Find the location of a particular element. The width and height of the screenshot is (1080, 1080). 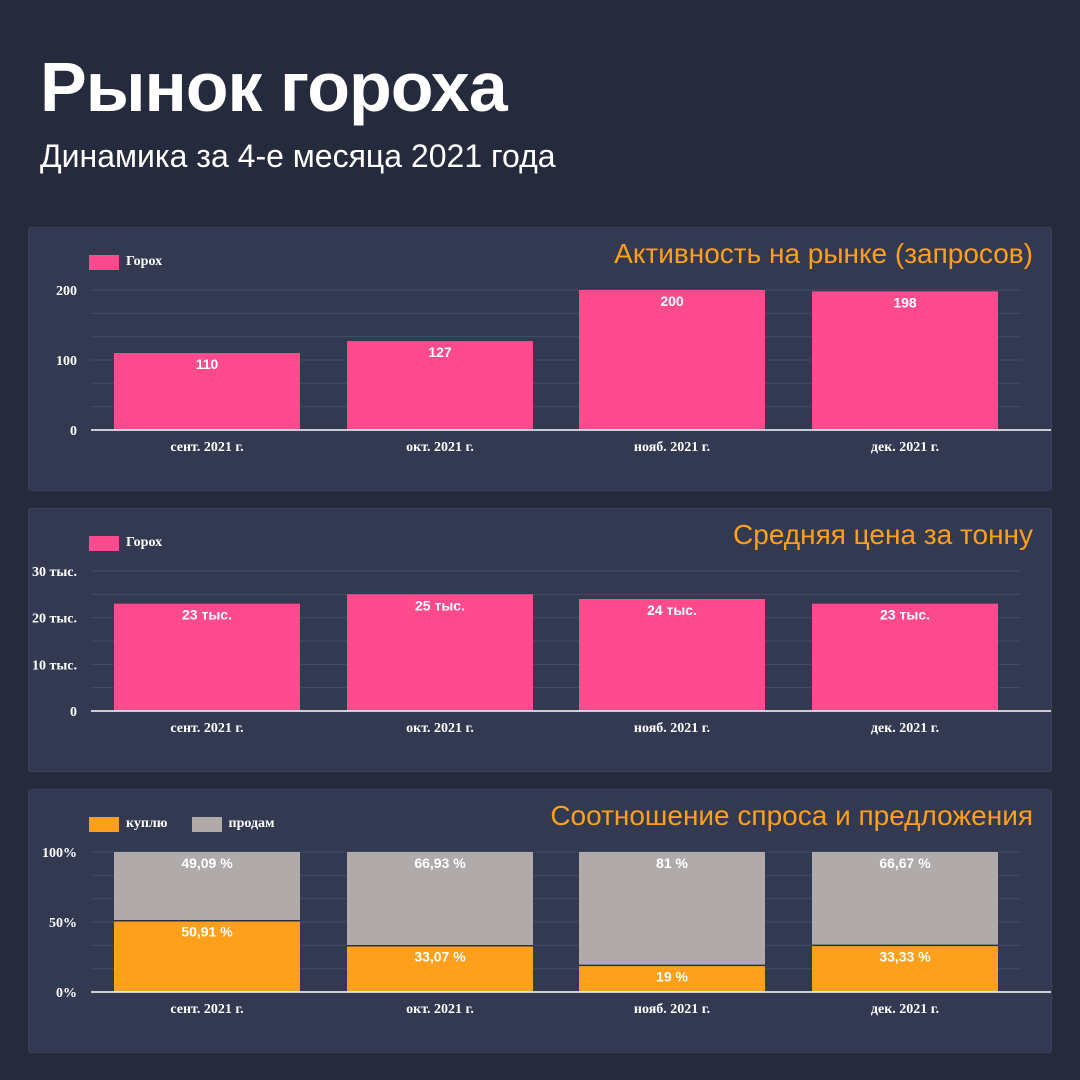

y-tick-label: 100 is located at coordinates (66, 361).